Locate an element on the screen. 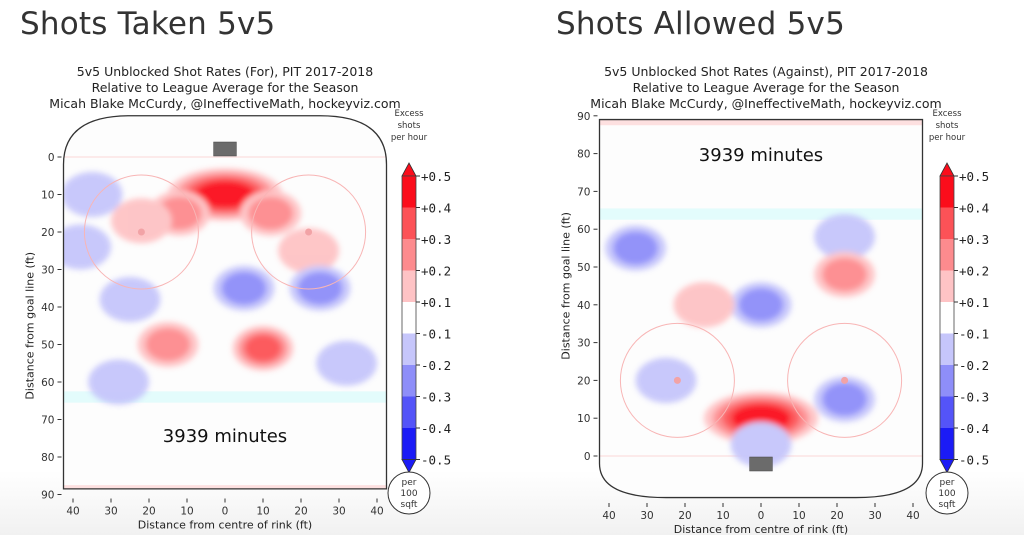 This screenshot has height=535, width=1024. unit-badge is located at coordinates (409, 493).